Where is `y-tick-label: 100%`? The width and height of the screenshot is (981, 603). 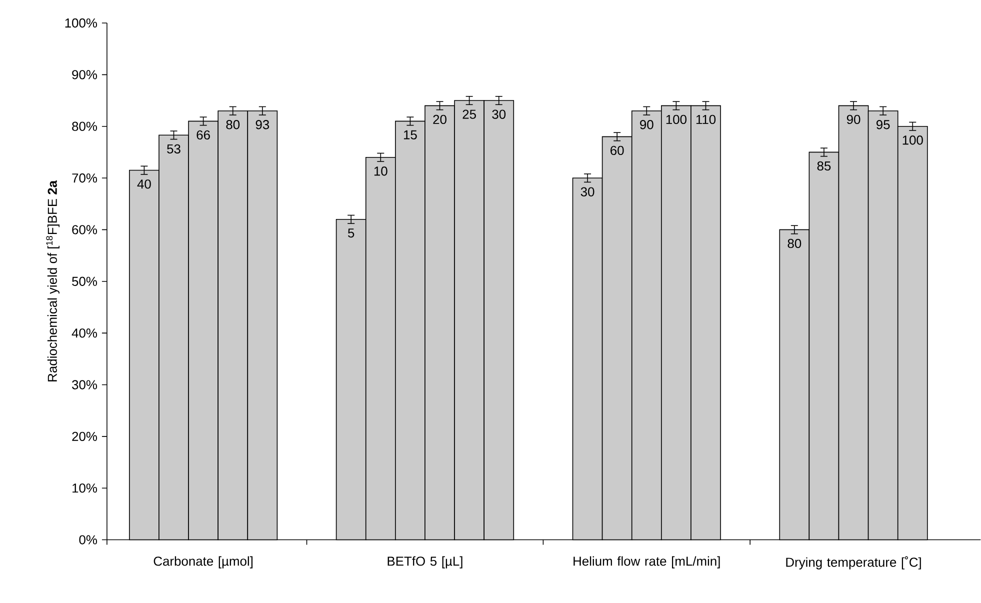
y-tick-label: 100% is located at coordinates (81, 23).